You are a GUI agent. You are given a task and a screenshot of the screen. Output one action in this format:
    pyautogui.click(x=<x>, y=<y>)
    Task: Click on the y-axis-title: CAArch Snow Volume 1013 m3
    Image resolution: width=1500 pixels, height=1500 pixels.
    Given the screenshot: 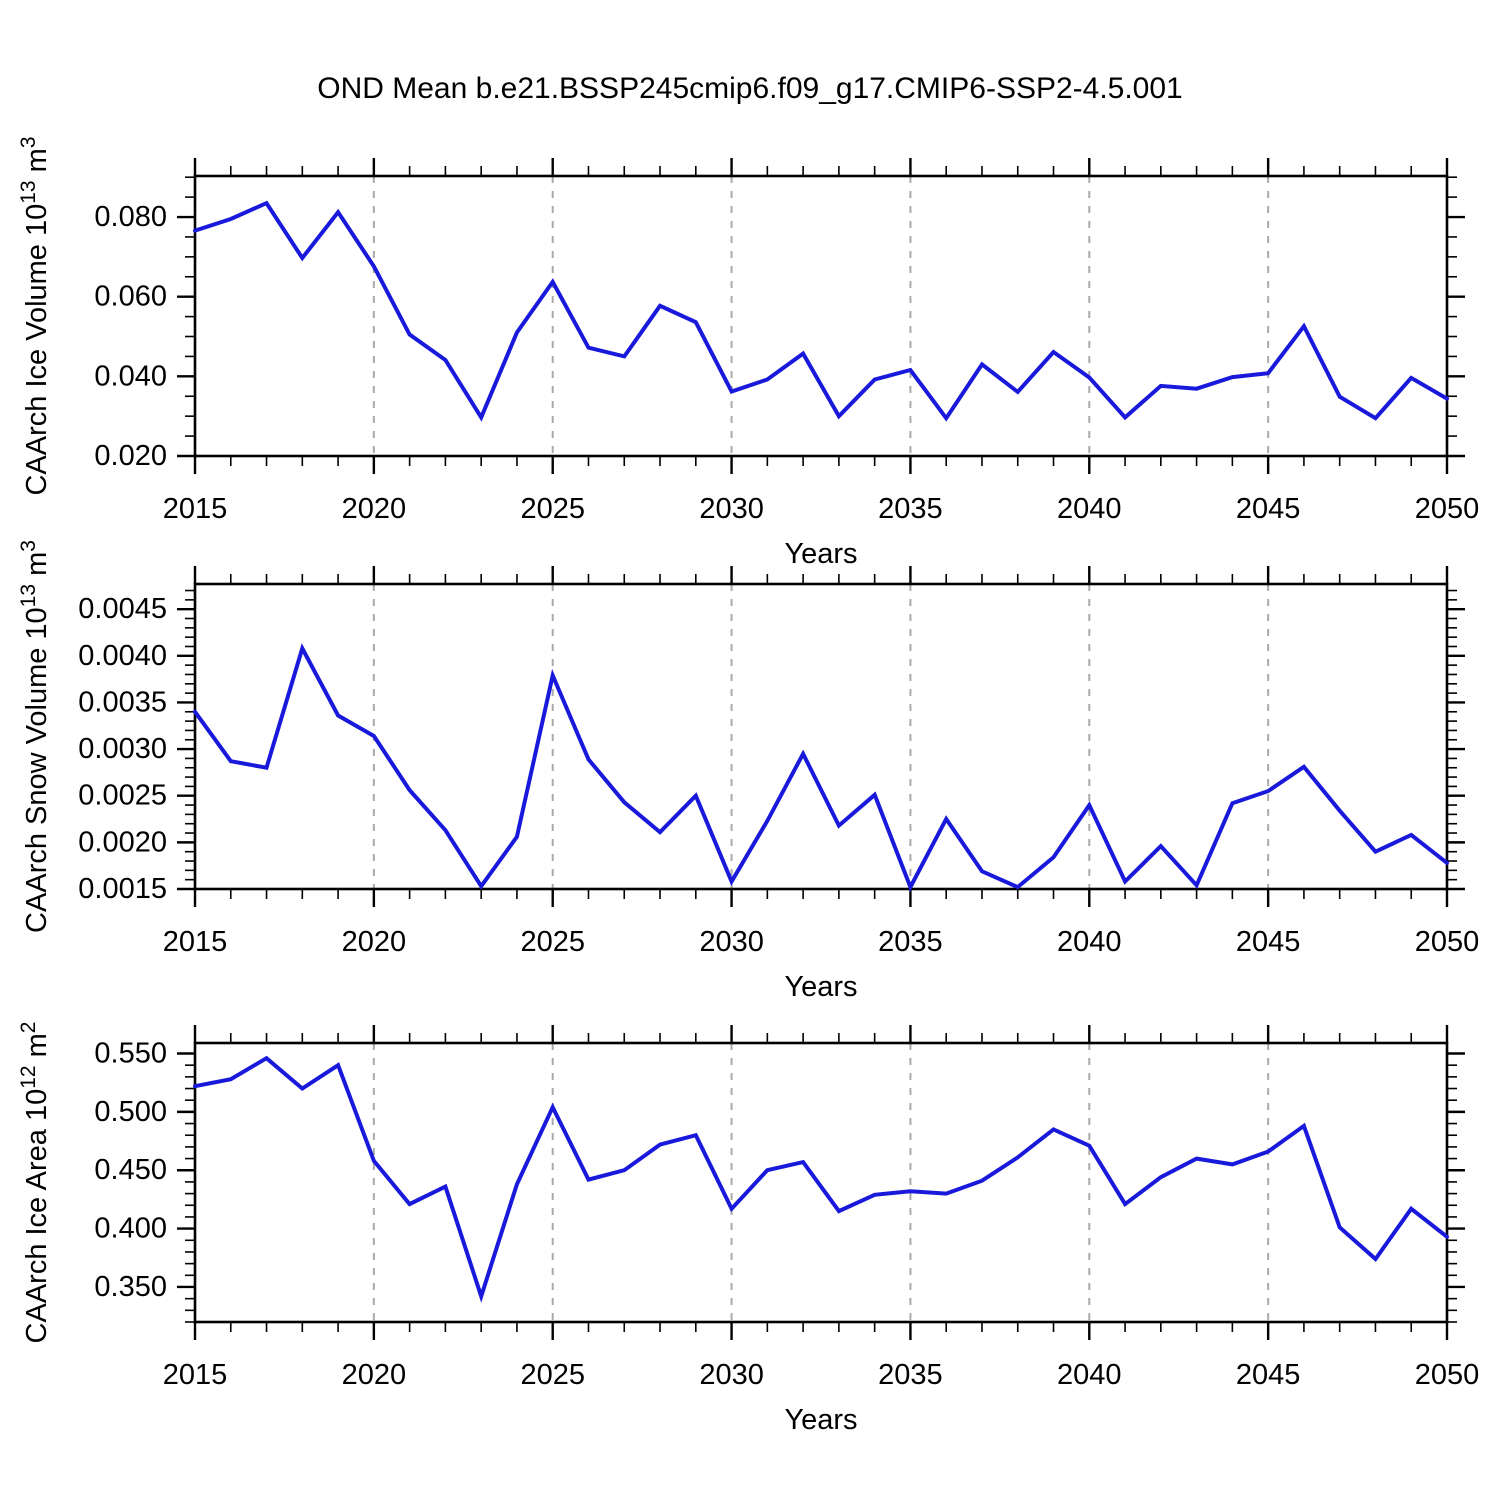 What is the action you would take?
    pyautogui.click(x=35, y=736)
    